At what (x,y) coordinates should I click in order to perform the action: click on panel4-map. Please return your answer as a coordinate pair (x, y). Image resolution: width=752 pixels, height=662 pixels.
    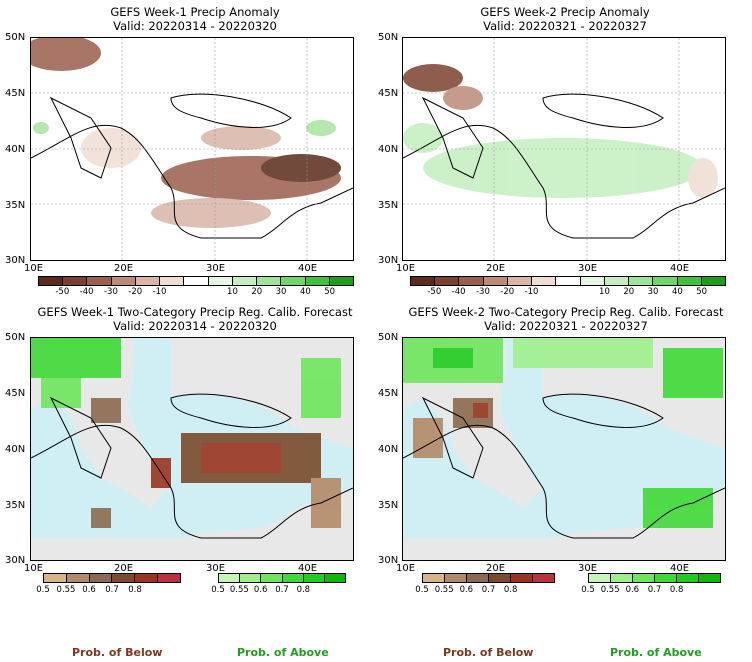
    Looking at the image, I should click on (564, 449).